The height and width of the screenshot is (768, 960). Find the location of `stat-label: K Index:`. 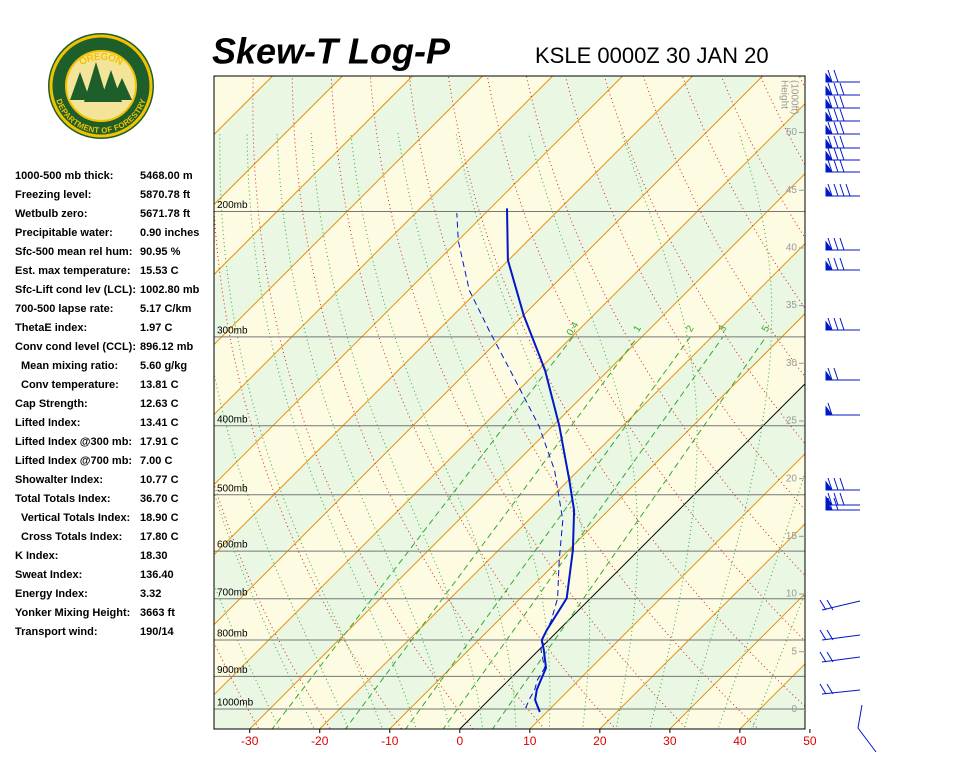

stat-label: K Index: is located at coordinates (36, 556).